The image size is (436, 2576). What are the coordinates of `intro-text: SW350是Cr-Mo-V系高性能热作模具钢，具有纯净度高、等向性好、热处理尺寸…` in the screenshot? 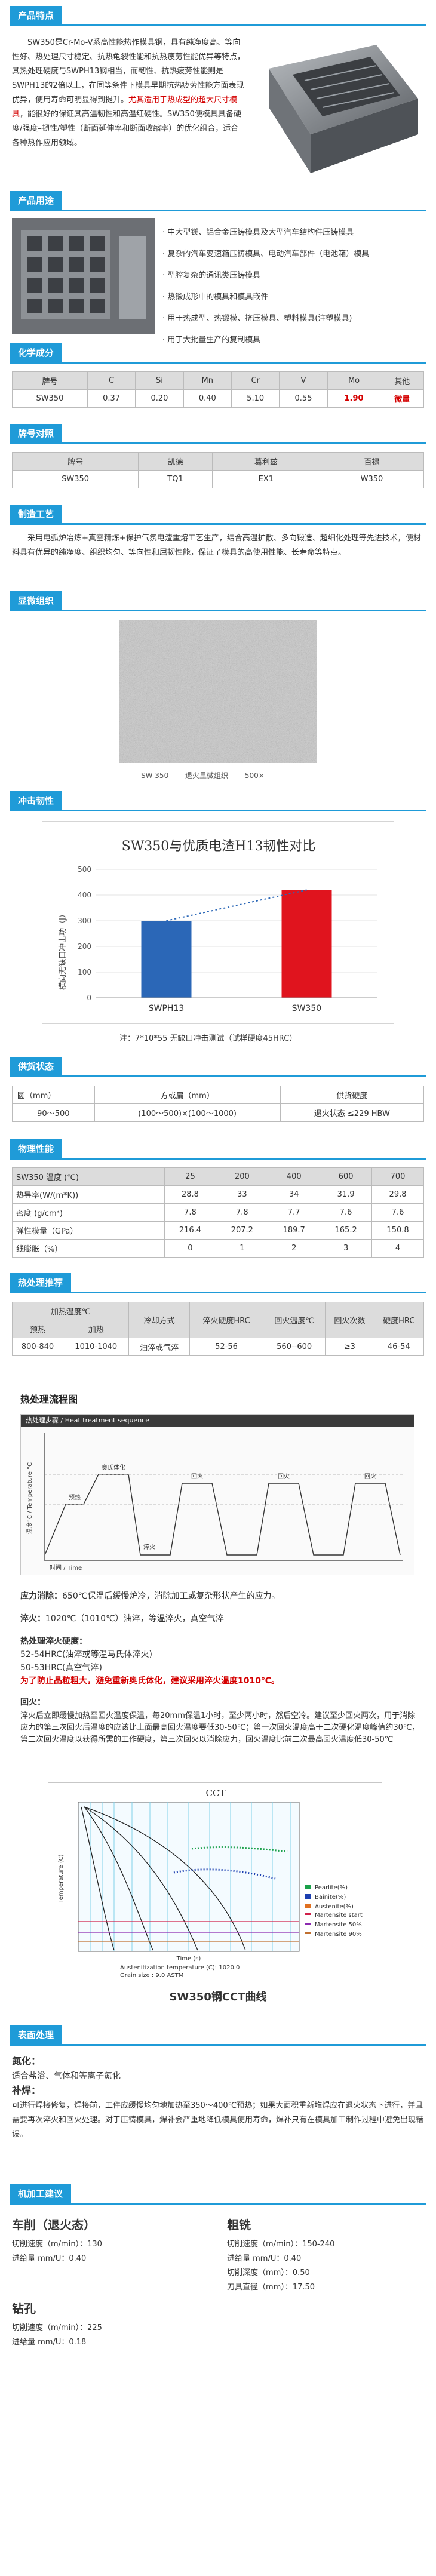 It's located at (128, 92).